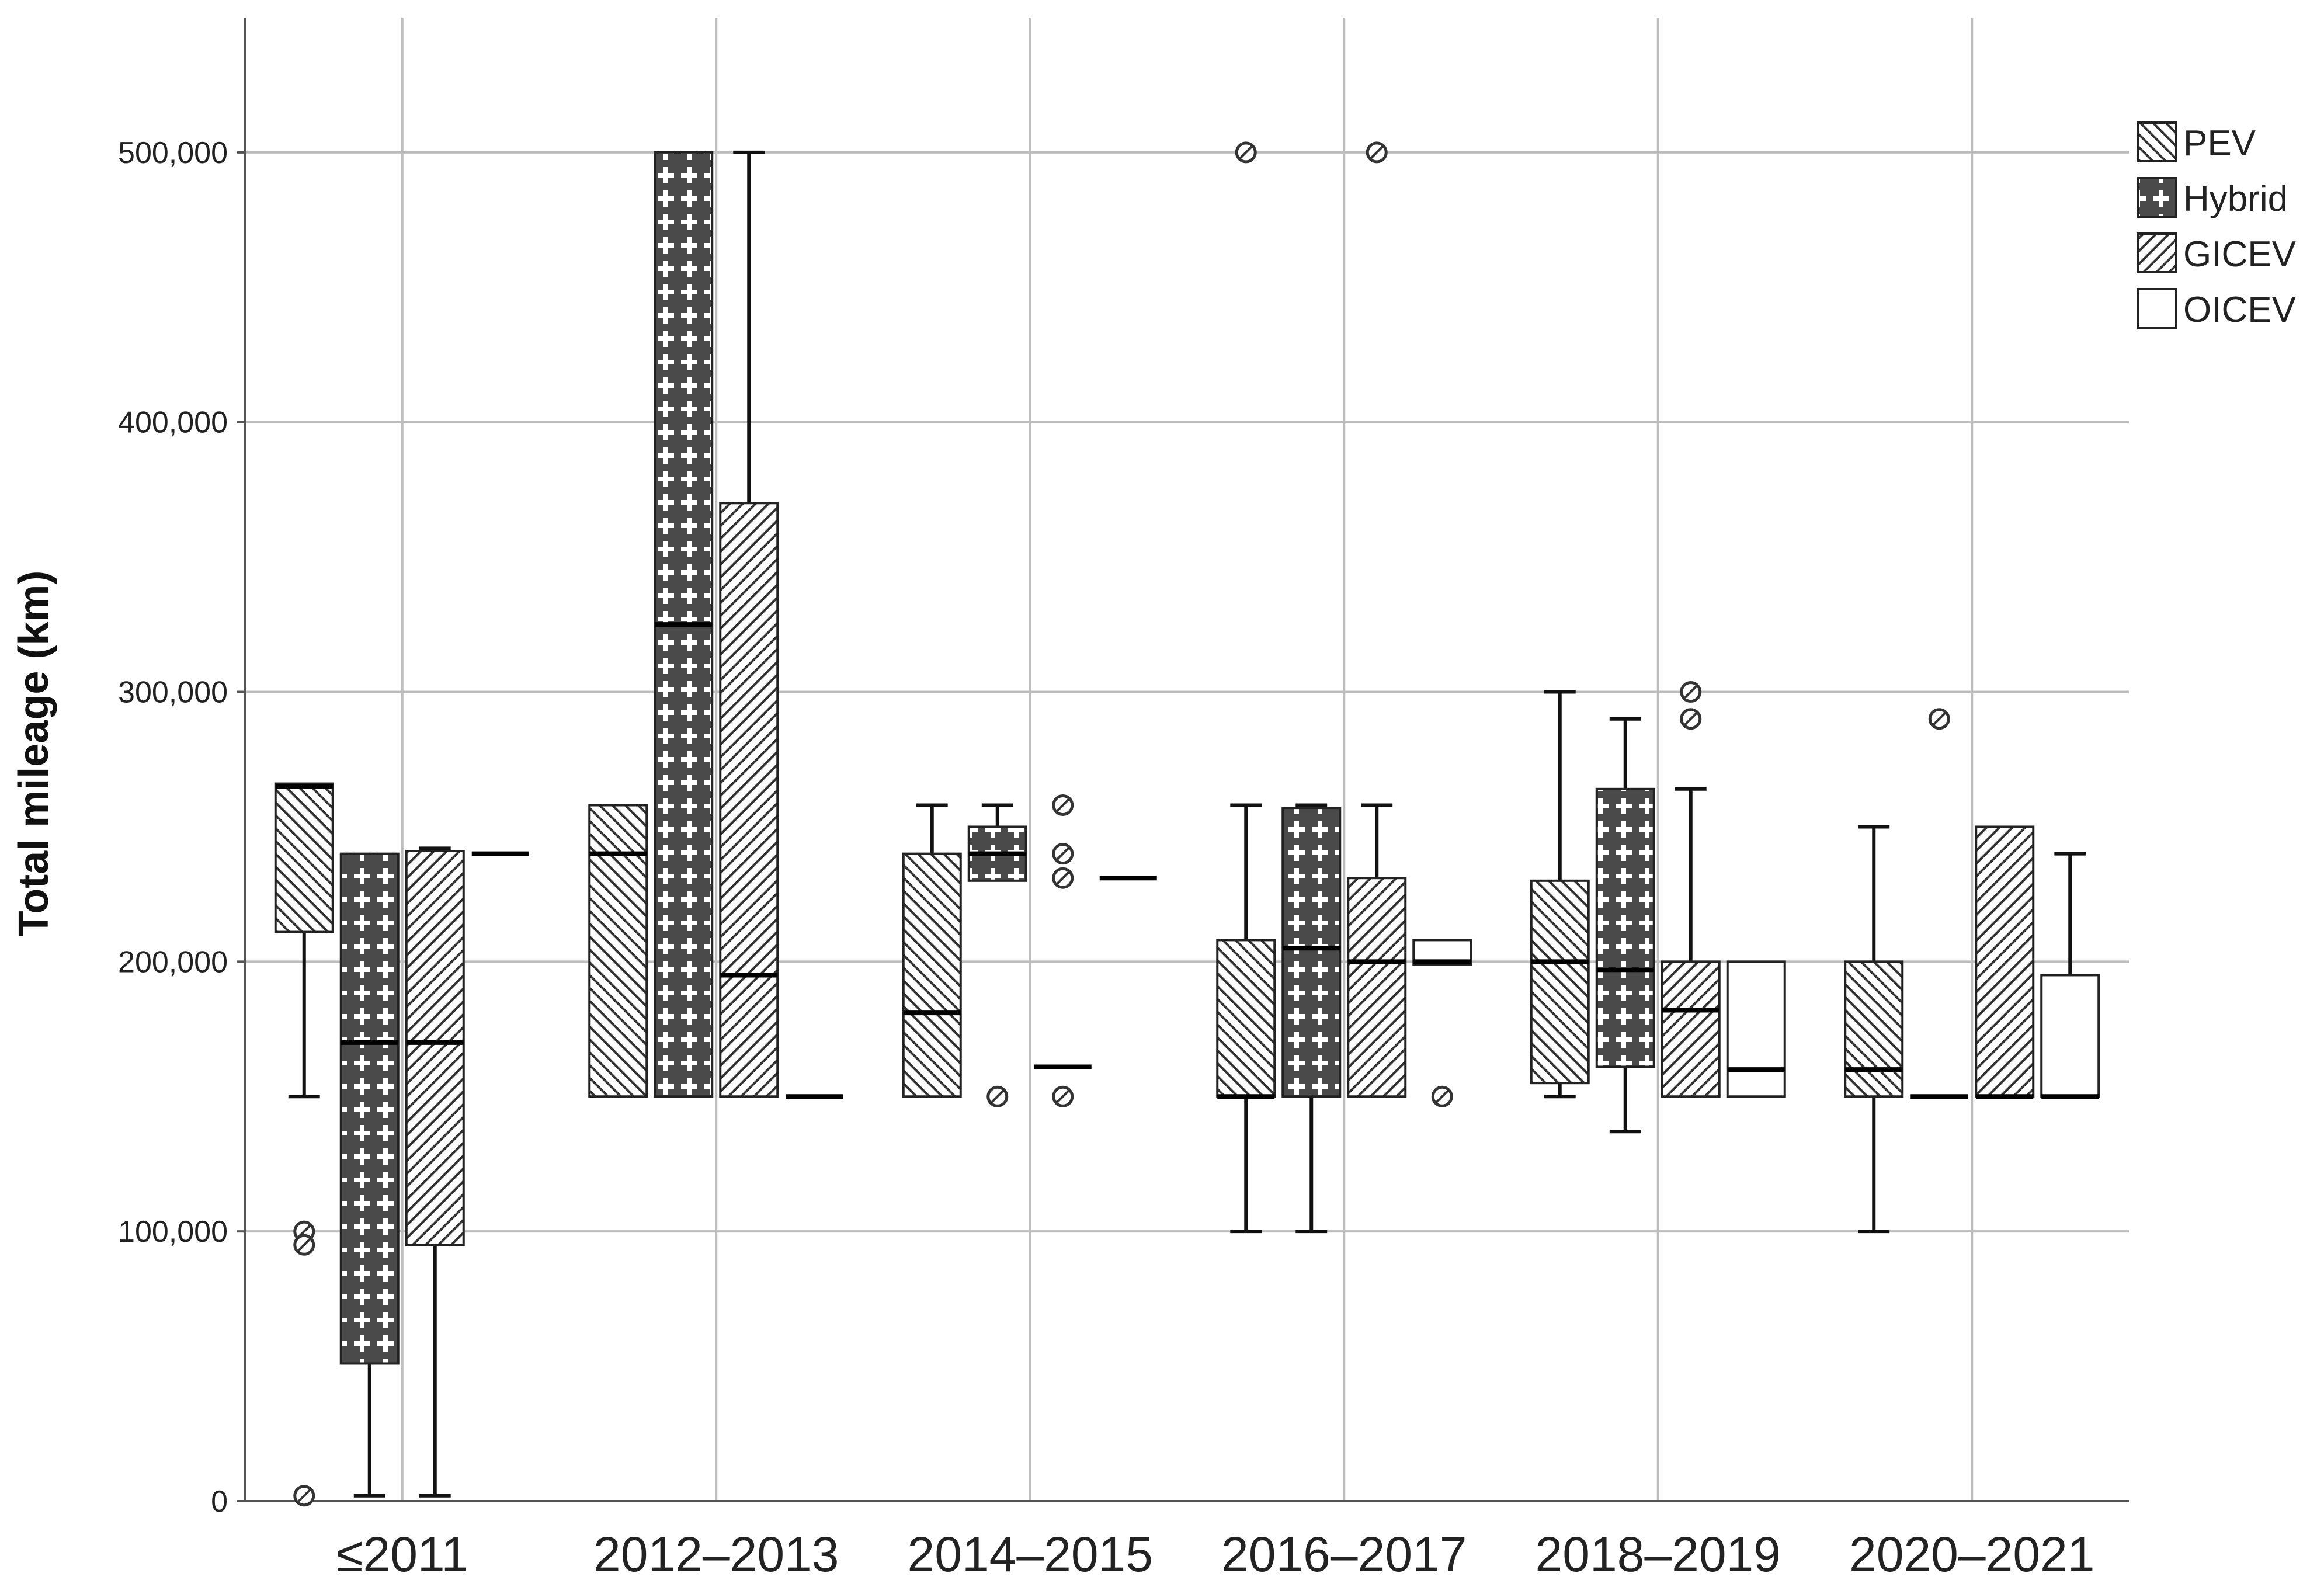  I want to click on legend-label-oicev: OICEV, so click(2240, 310).